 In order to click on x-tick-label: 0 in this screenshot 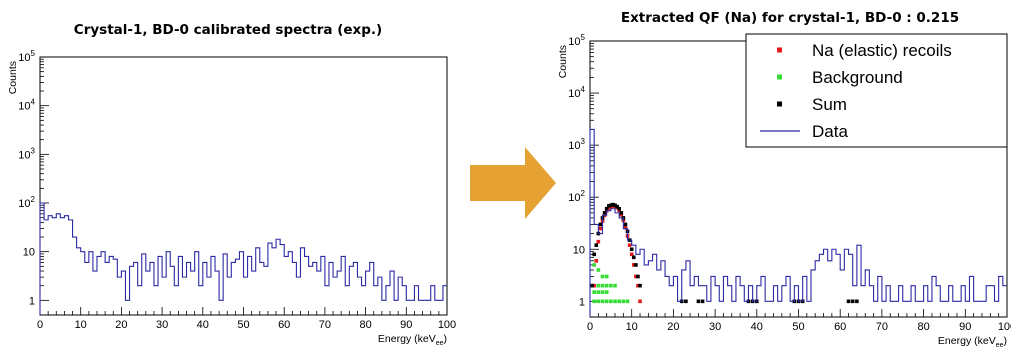, I will do `click(40, 325)`.